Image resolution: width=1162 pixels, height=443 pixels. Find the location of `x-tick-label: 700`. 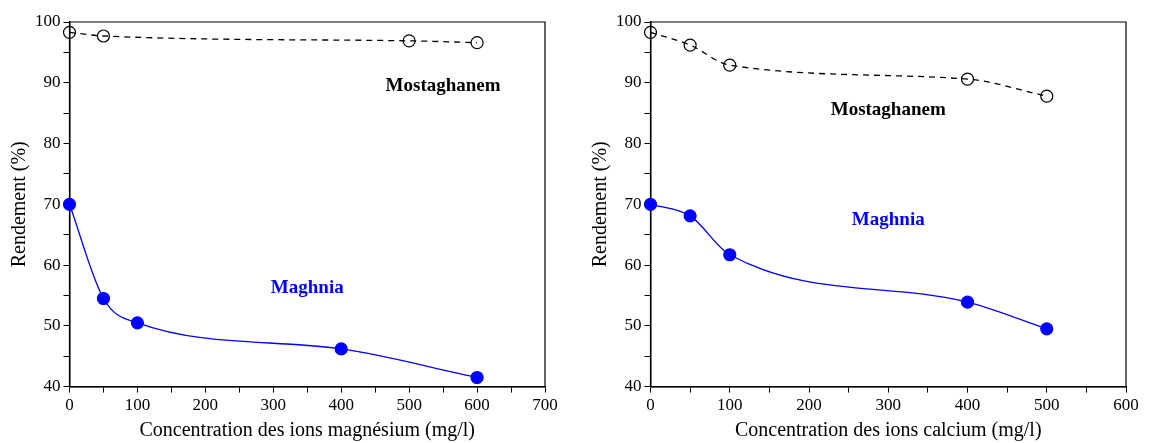

x-tick-label: 700 is located at coordinates (545, 405).